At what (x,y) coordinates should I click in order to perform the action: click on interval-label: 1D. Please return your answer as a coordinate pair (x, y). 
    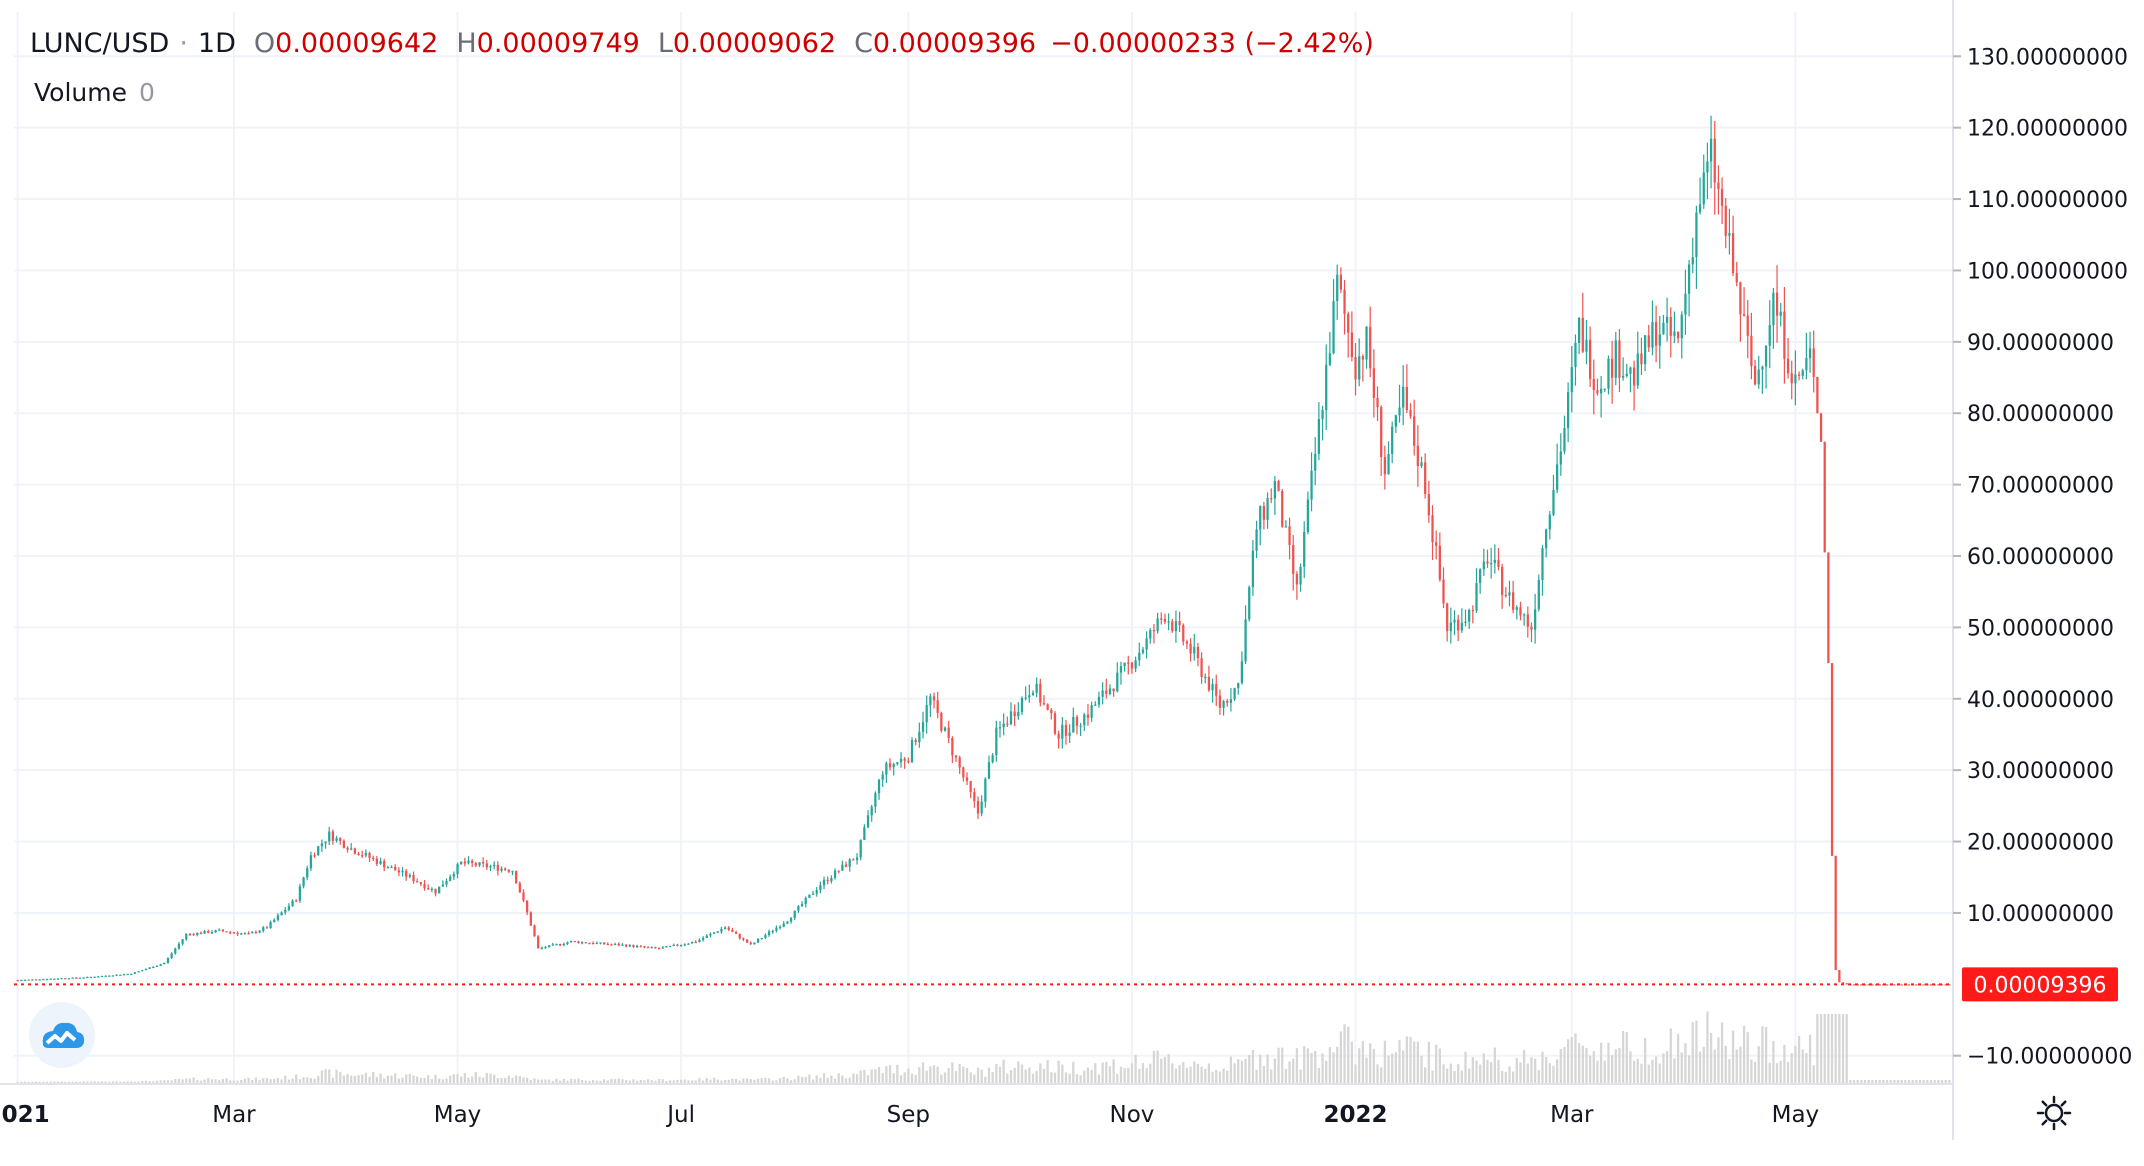
    Looking at the image, I should click on (216, 43).